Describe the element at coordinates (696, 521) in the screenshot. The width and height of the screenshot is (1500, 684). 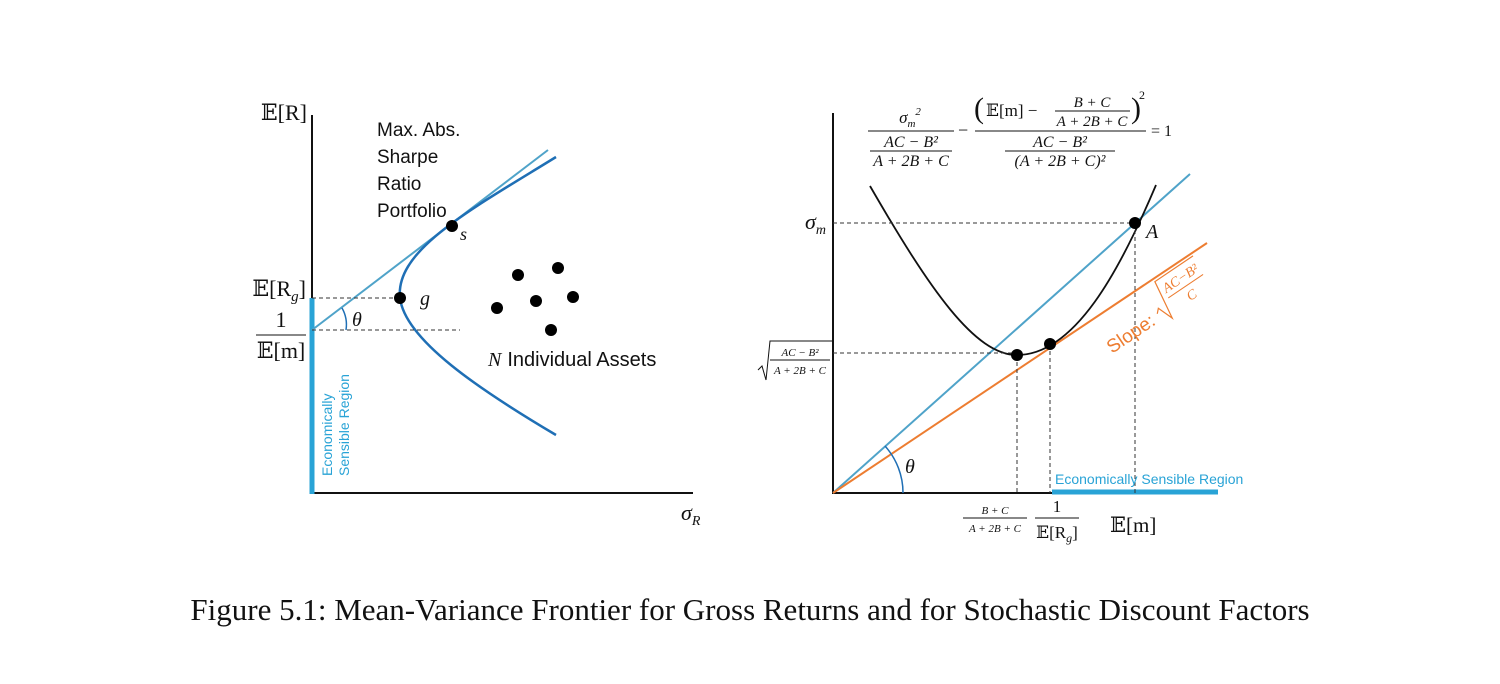
I see `subscript: R` at that location.